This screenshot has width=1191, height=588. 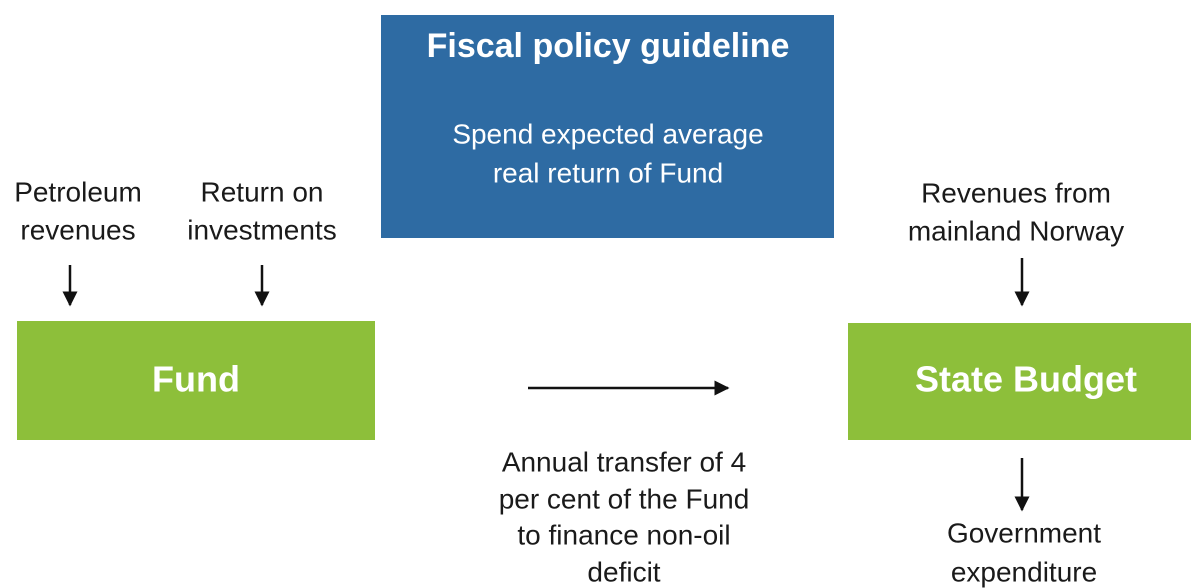 I want to click on input-label: revenues, so click(x=77, y=229).